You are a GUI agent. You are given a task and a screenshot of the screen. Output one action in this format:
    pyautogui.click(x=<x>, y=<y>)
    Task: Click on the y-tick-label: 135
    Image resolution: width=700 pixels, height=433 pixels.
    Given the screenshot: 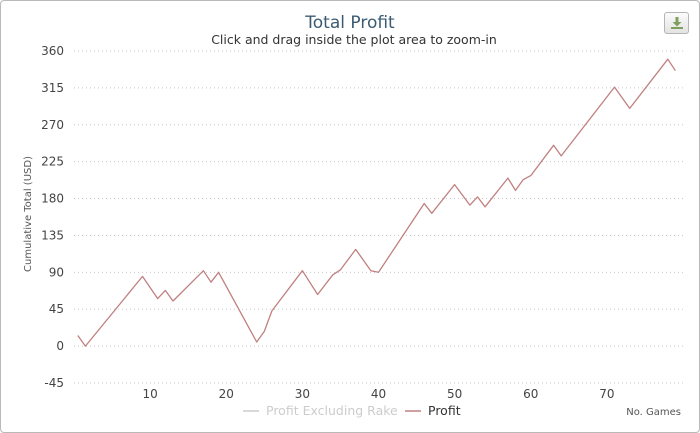 What is the action you would take?
    pyautogui.click(x=52, y=235)
    